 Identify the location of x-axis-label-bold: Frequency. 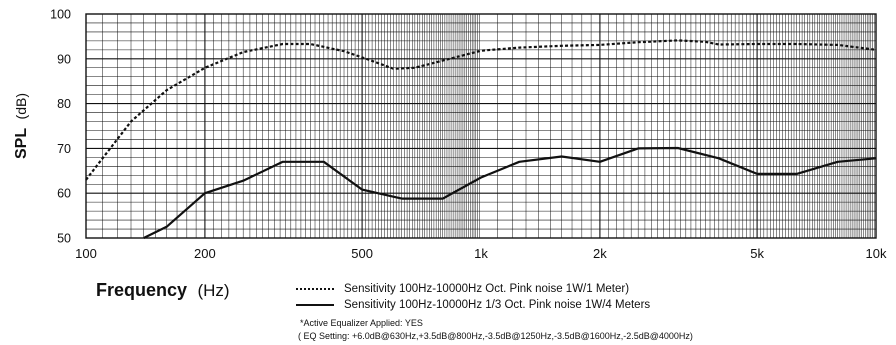
(141, 290).